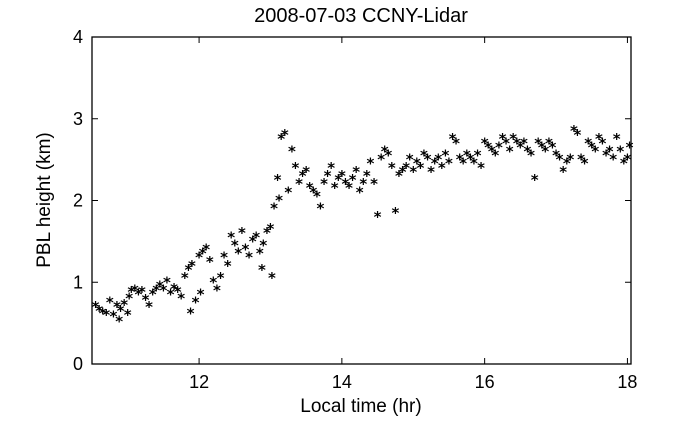 This screenshot has width=700, height=425. Describe the element at coordinates (78, 364) in the screenshot. I see `y-tick-label: 0` at that location.